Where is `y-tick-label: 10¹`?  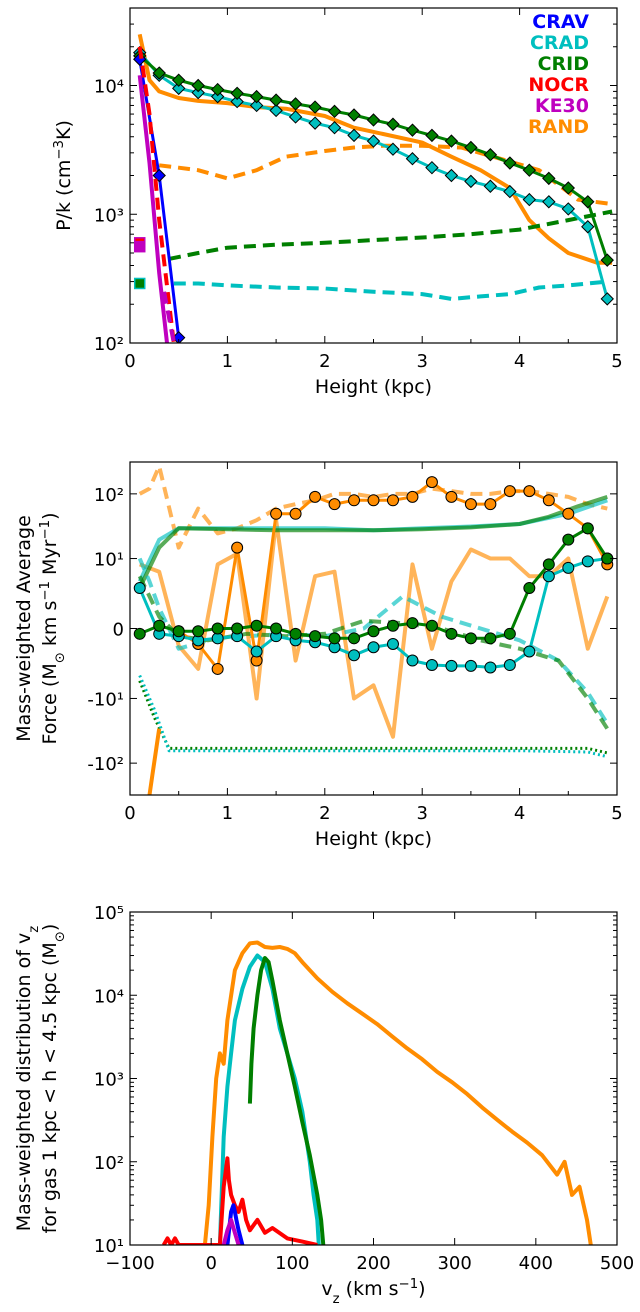 y-tick-label: 10¹ is located at coordinates (109, 1246).